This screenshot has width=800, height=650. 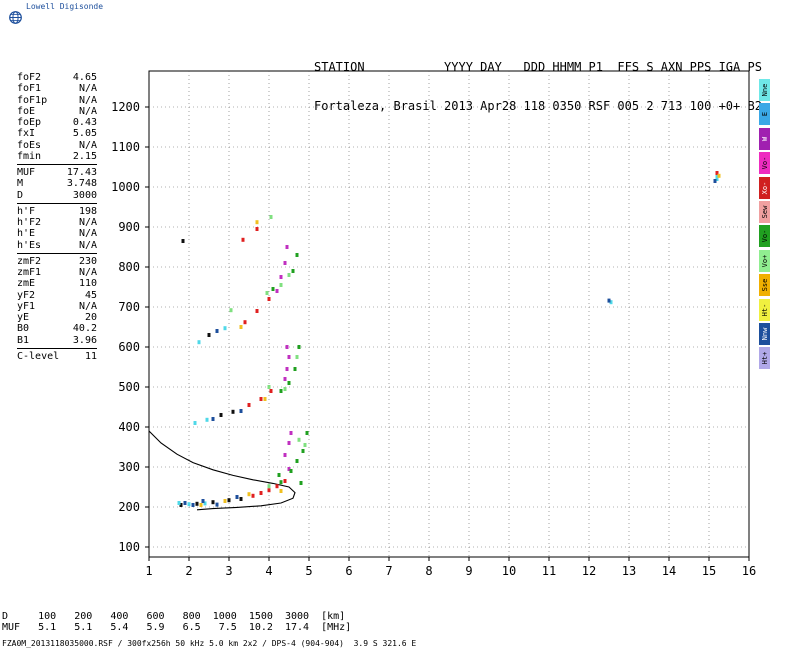 I want to click on param-value: 11, so click(x=90, y=356).